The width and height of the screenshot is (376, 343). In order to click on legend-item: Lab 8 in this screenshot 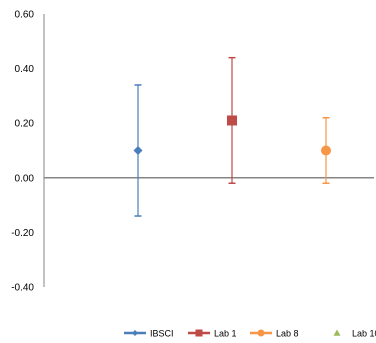, I will do `click(274, 334)`.